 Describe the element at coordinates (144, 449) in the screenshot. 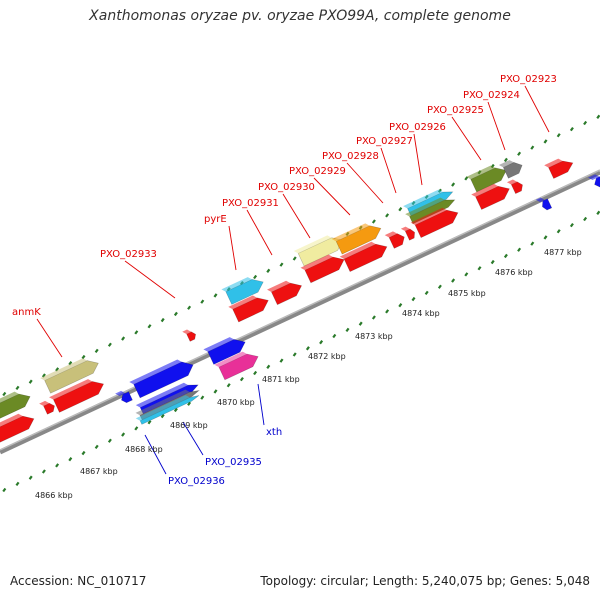

I see `kbp-label: 4868 kbp` at that location.